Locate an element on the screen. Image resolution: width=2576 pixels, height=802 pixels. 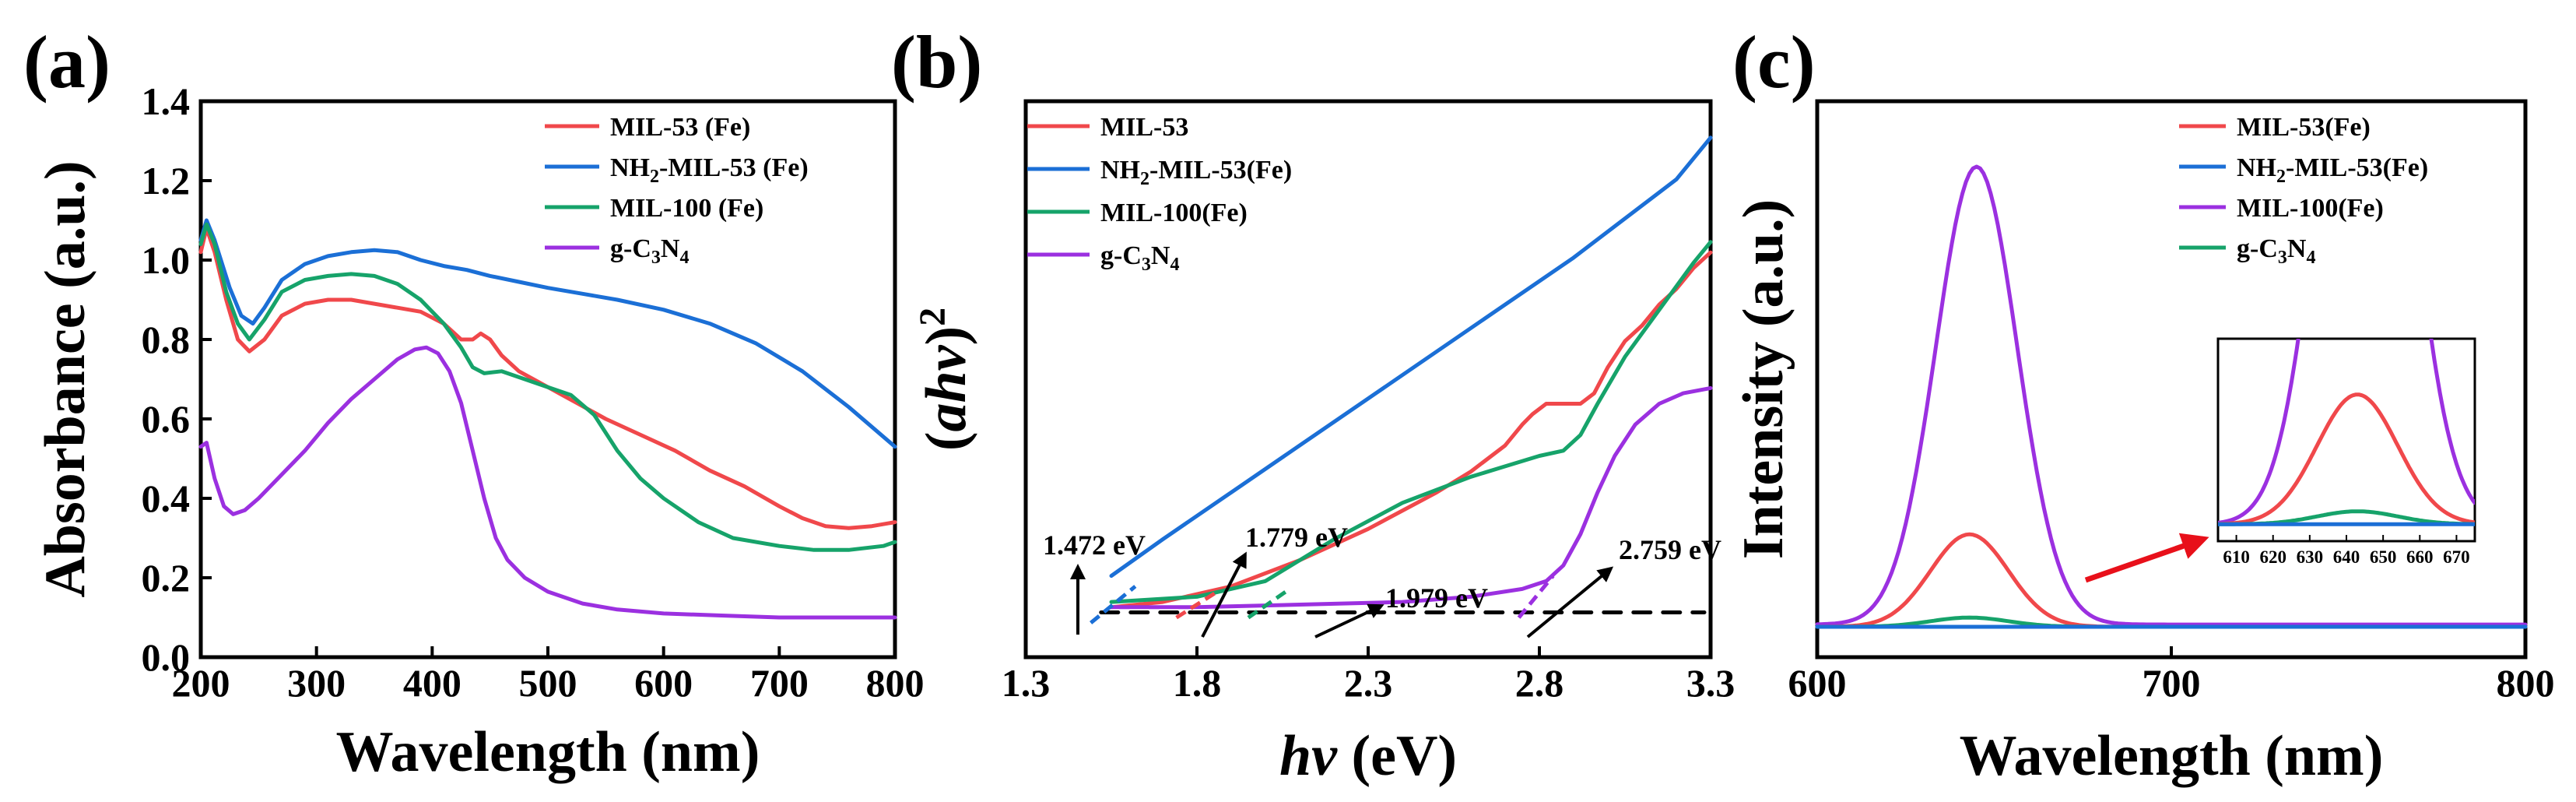
panel-a-y-tick-0.6: 0.6 is located at coordinates (167, 419).